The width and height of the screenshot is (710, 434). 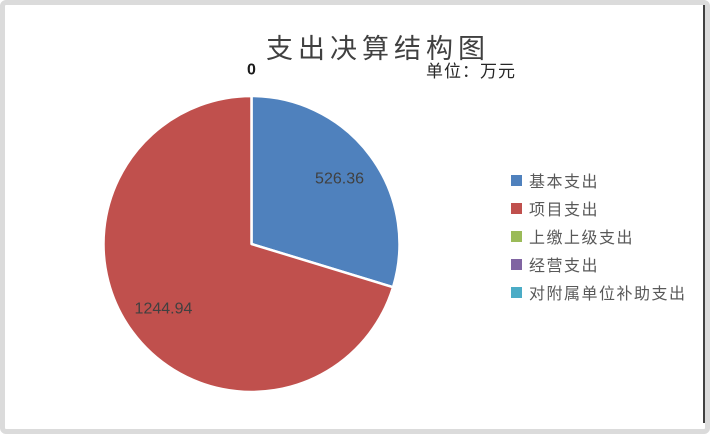 I want to click on legend-item-3: 经营支出, so click(x=599, y=264).